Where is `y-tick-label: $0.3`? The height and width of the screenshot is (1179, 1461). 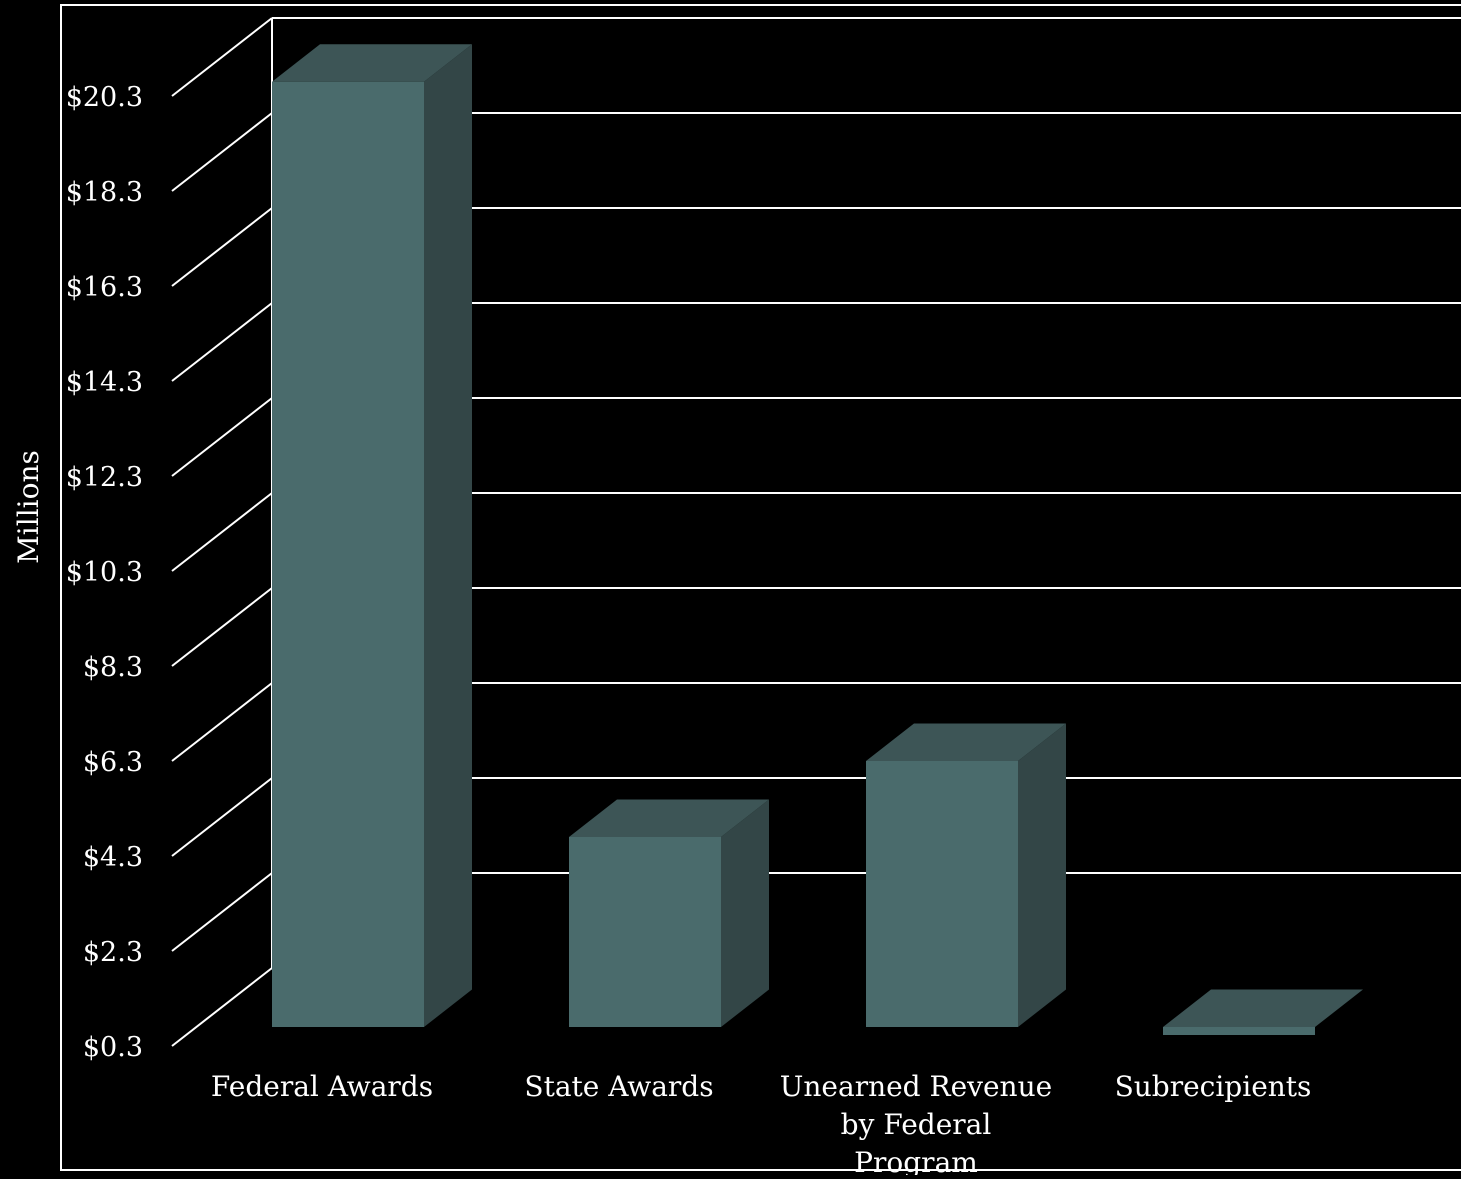 y-tick-label: $0.3 is located at coordinates (113, 1047).